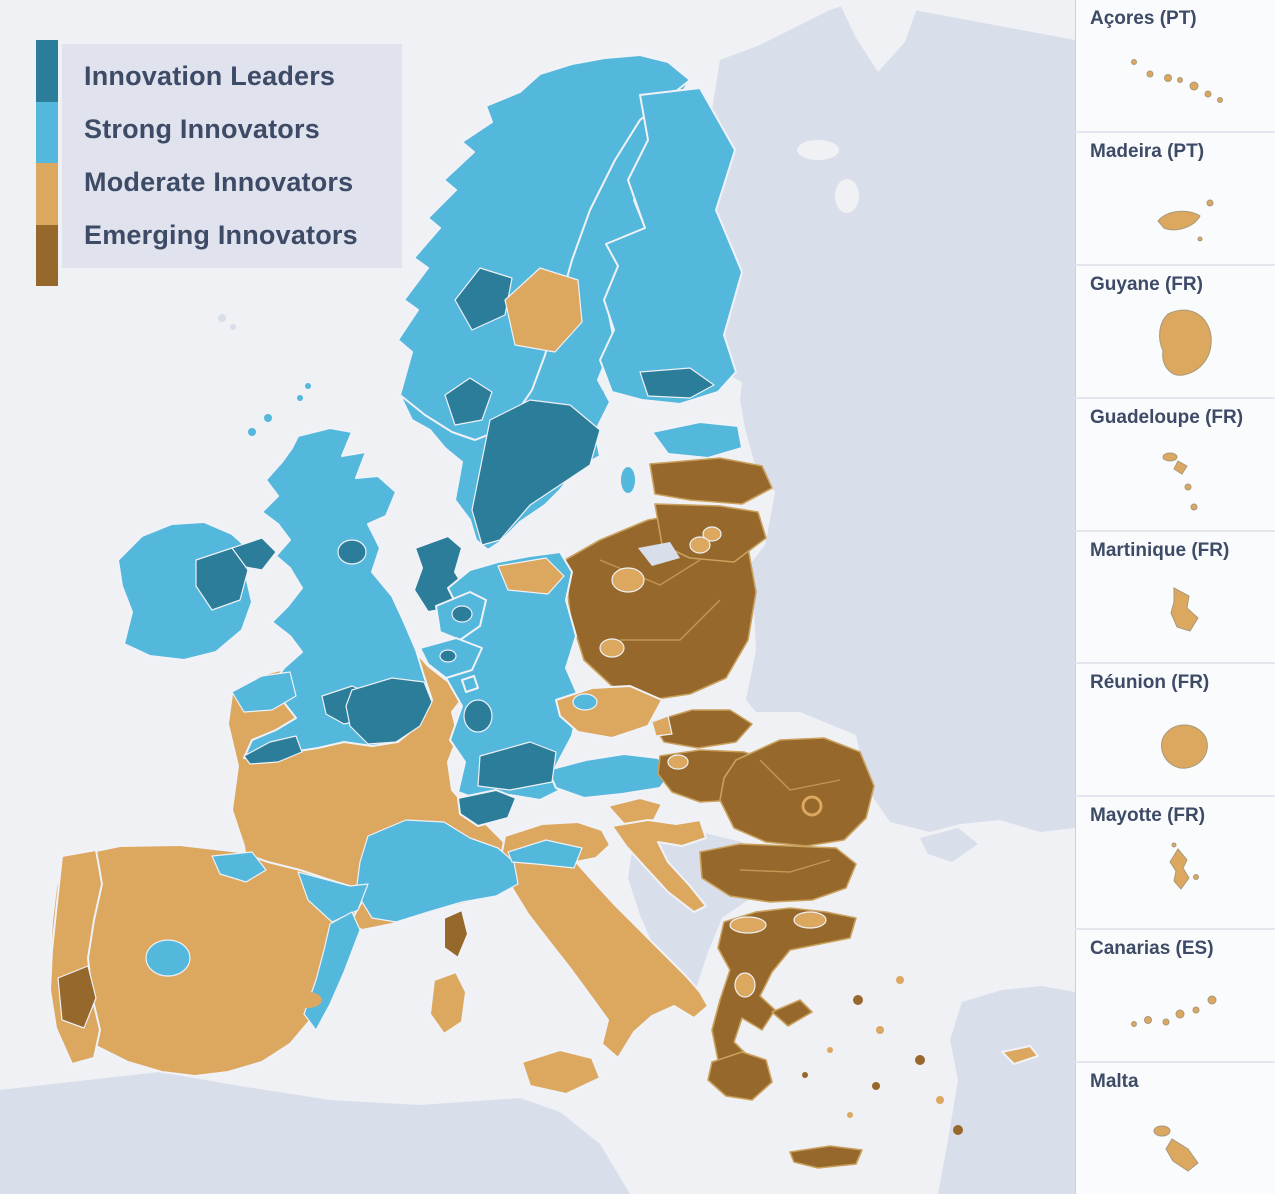 The image size is (1275, 1194). Describe the element at coordinates (239, 867) in the screenshot. I see `patch-spain-basque` at that location.